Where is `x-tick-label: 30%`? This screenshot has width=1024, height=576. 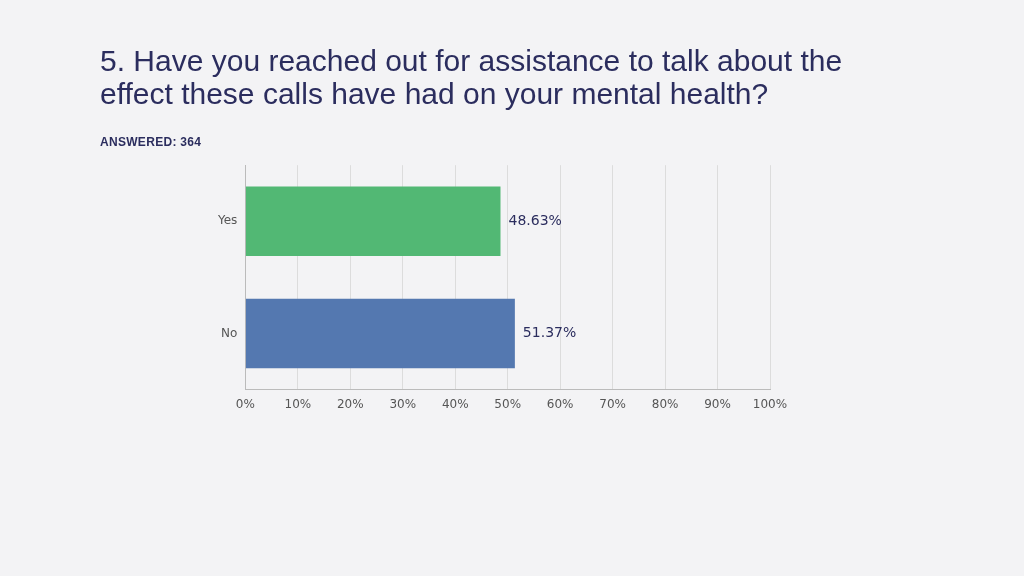 x-tick-label: 30% is located at coordinates (403, 403).